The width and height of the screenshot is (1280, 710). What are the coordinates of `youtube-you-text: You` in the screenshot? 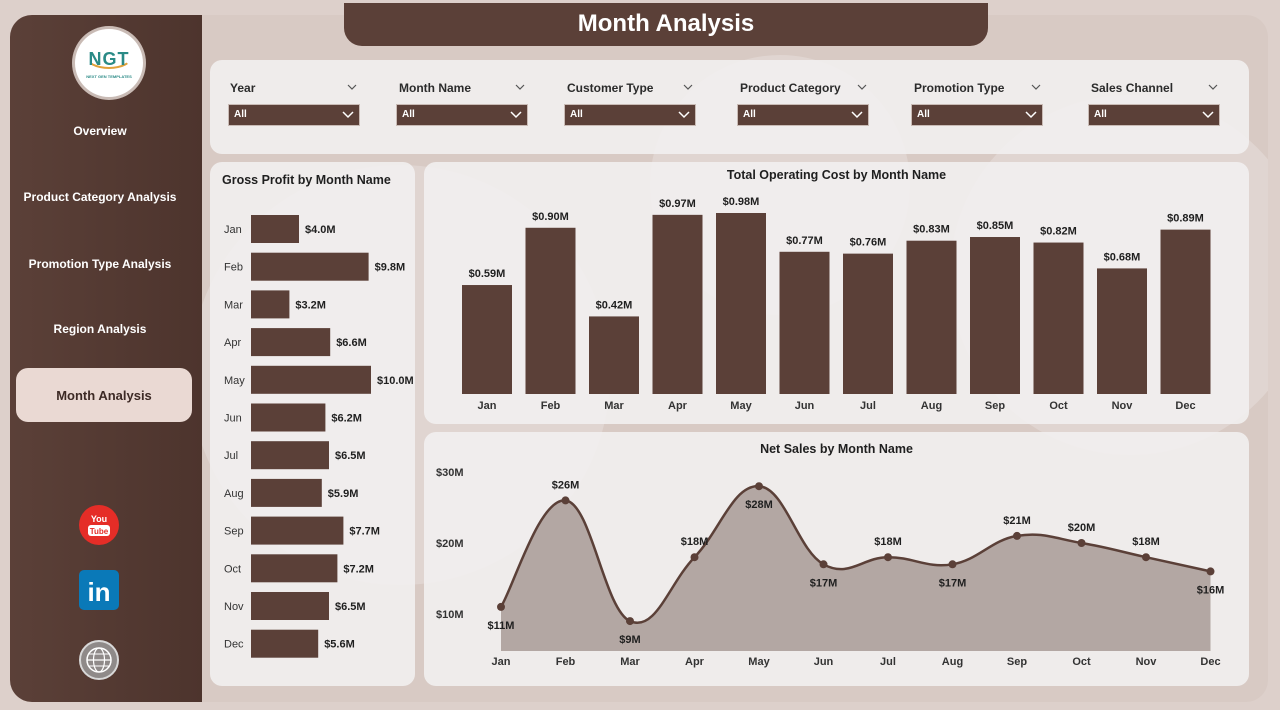 It's located at (99, 519).